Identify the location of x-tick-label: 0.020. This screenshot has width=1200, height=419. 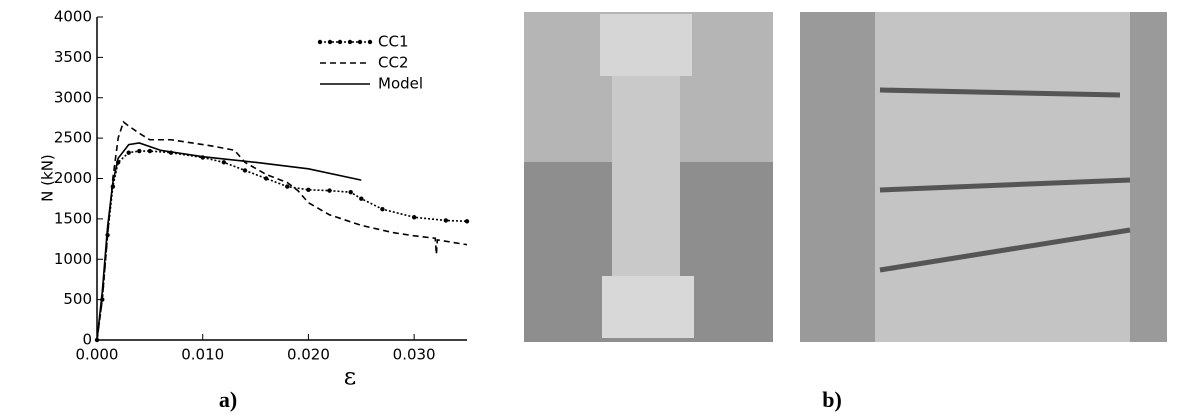
(308, 355).